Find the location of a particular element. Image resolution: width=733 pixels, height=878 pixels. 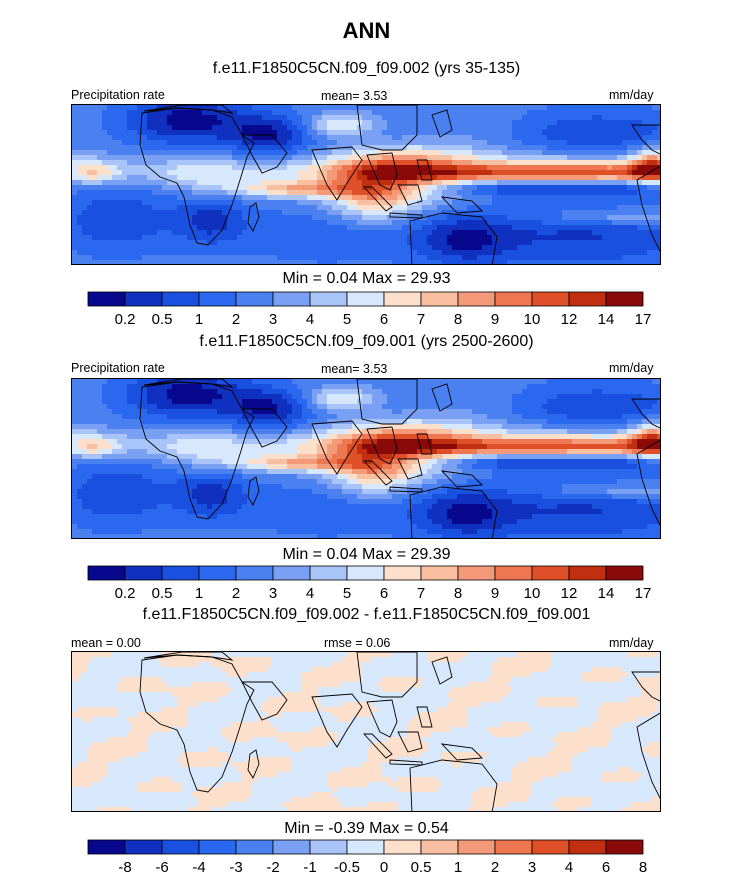

colorbar-tick-label: 14 is located at coordinates (606, 319).